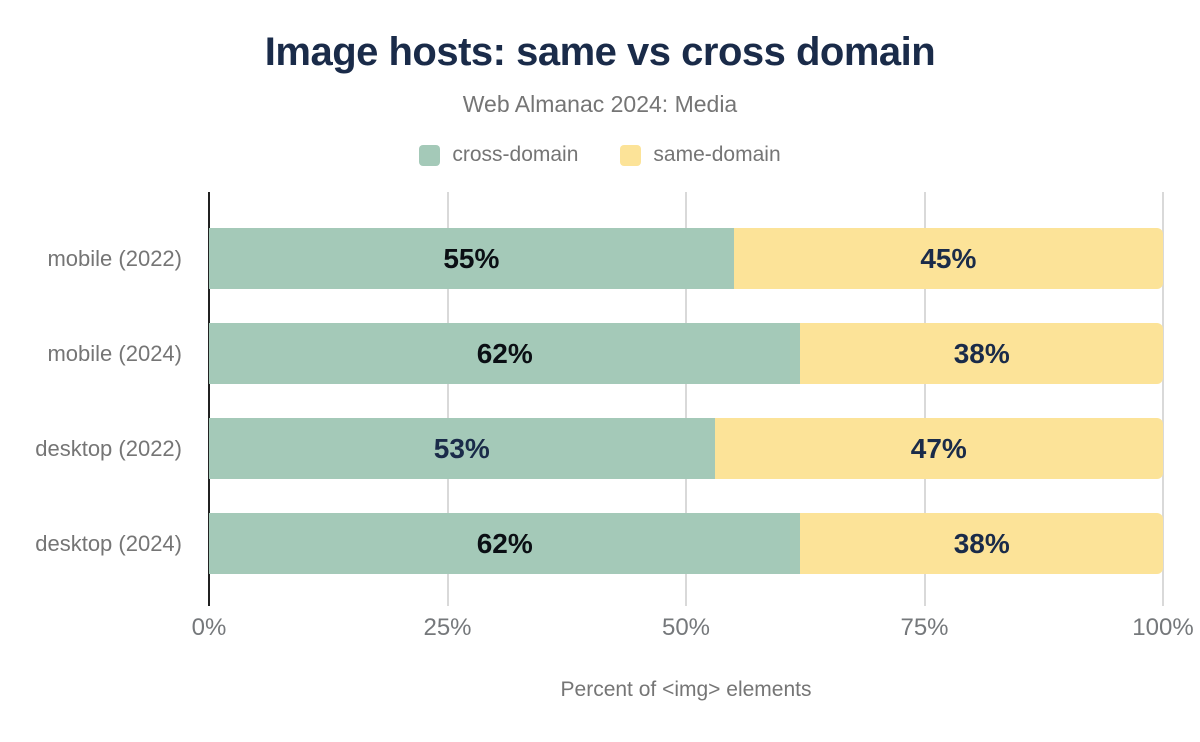 The image size is (1200, 742). I want to click on gridline-50%, so click(686, 399).